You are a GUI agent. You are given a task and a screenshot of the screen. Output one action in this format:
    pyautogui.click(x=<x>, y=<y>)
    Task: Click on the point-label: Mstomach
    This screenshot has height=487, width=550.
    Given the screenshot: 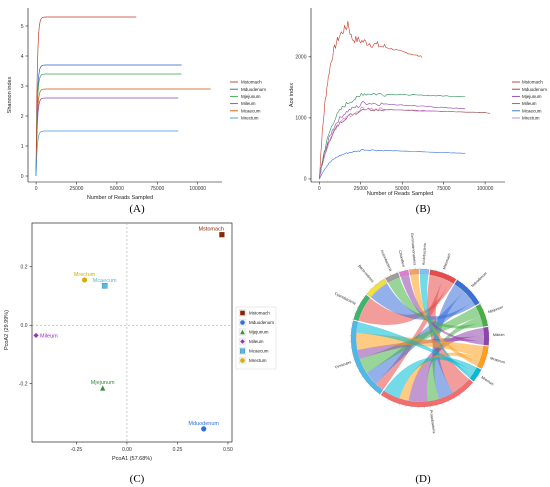 What is the action you would take?
    pyautogui.click(x=211, y=230)
    